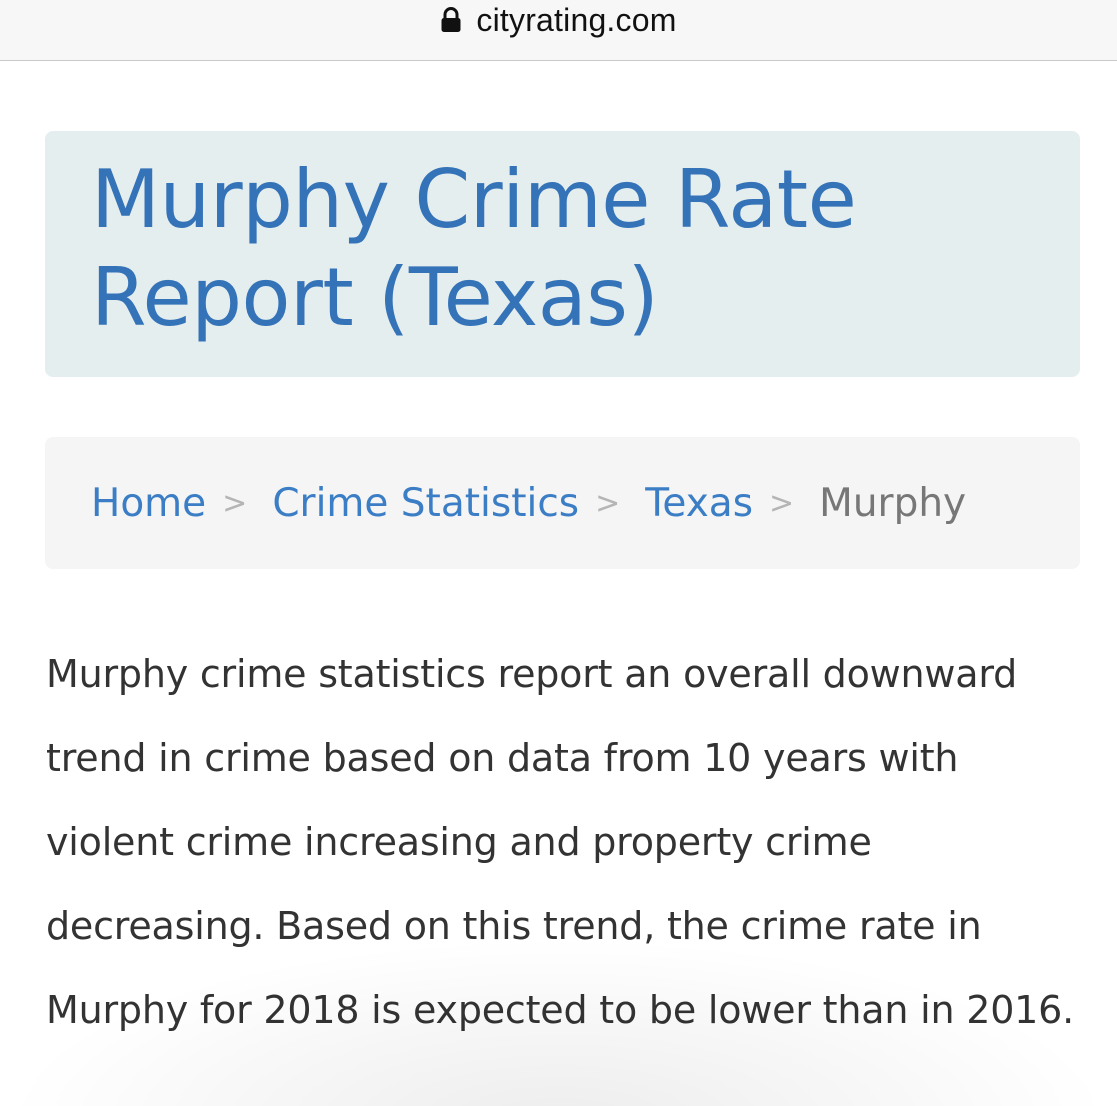  What do you see at coordinates (451, 20) in the screenshot?
I see `lock-icon` at bounding box center [451, 20].